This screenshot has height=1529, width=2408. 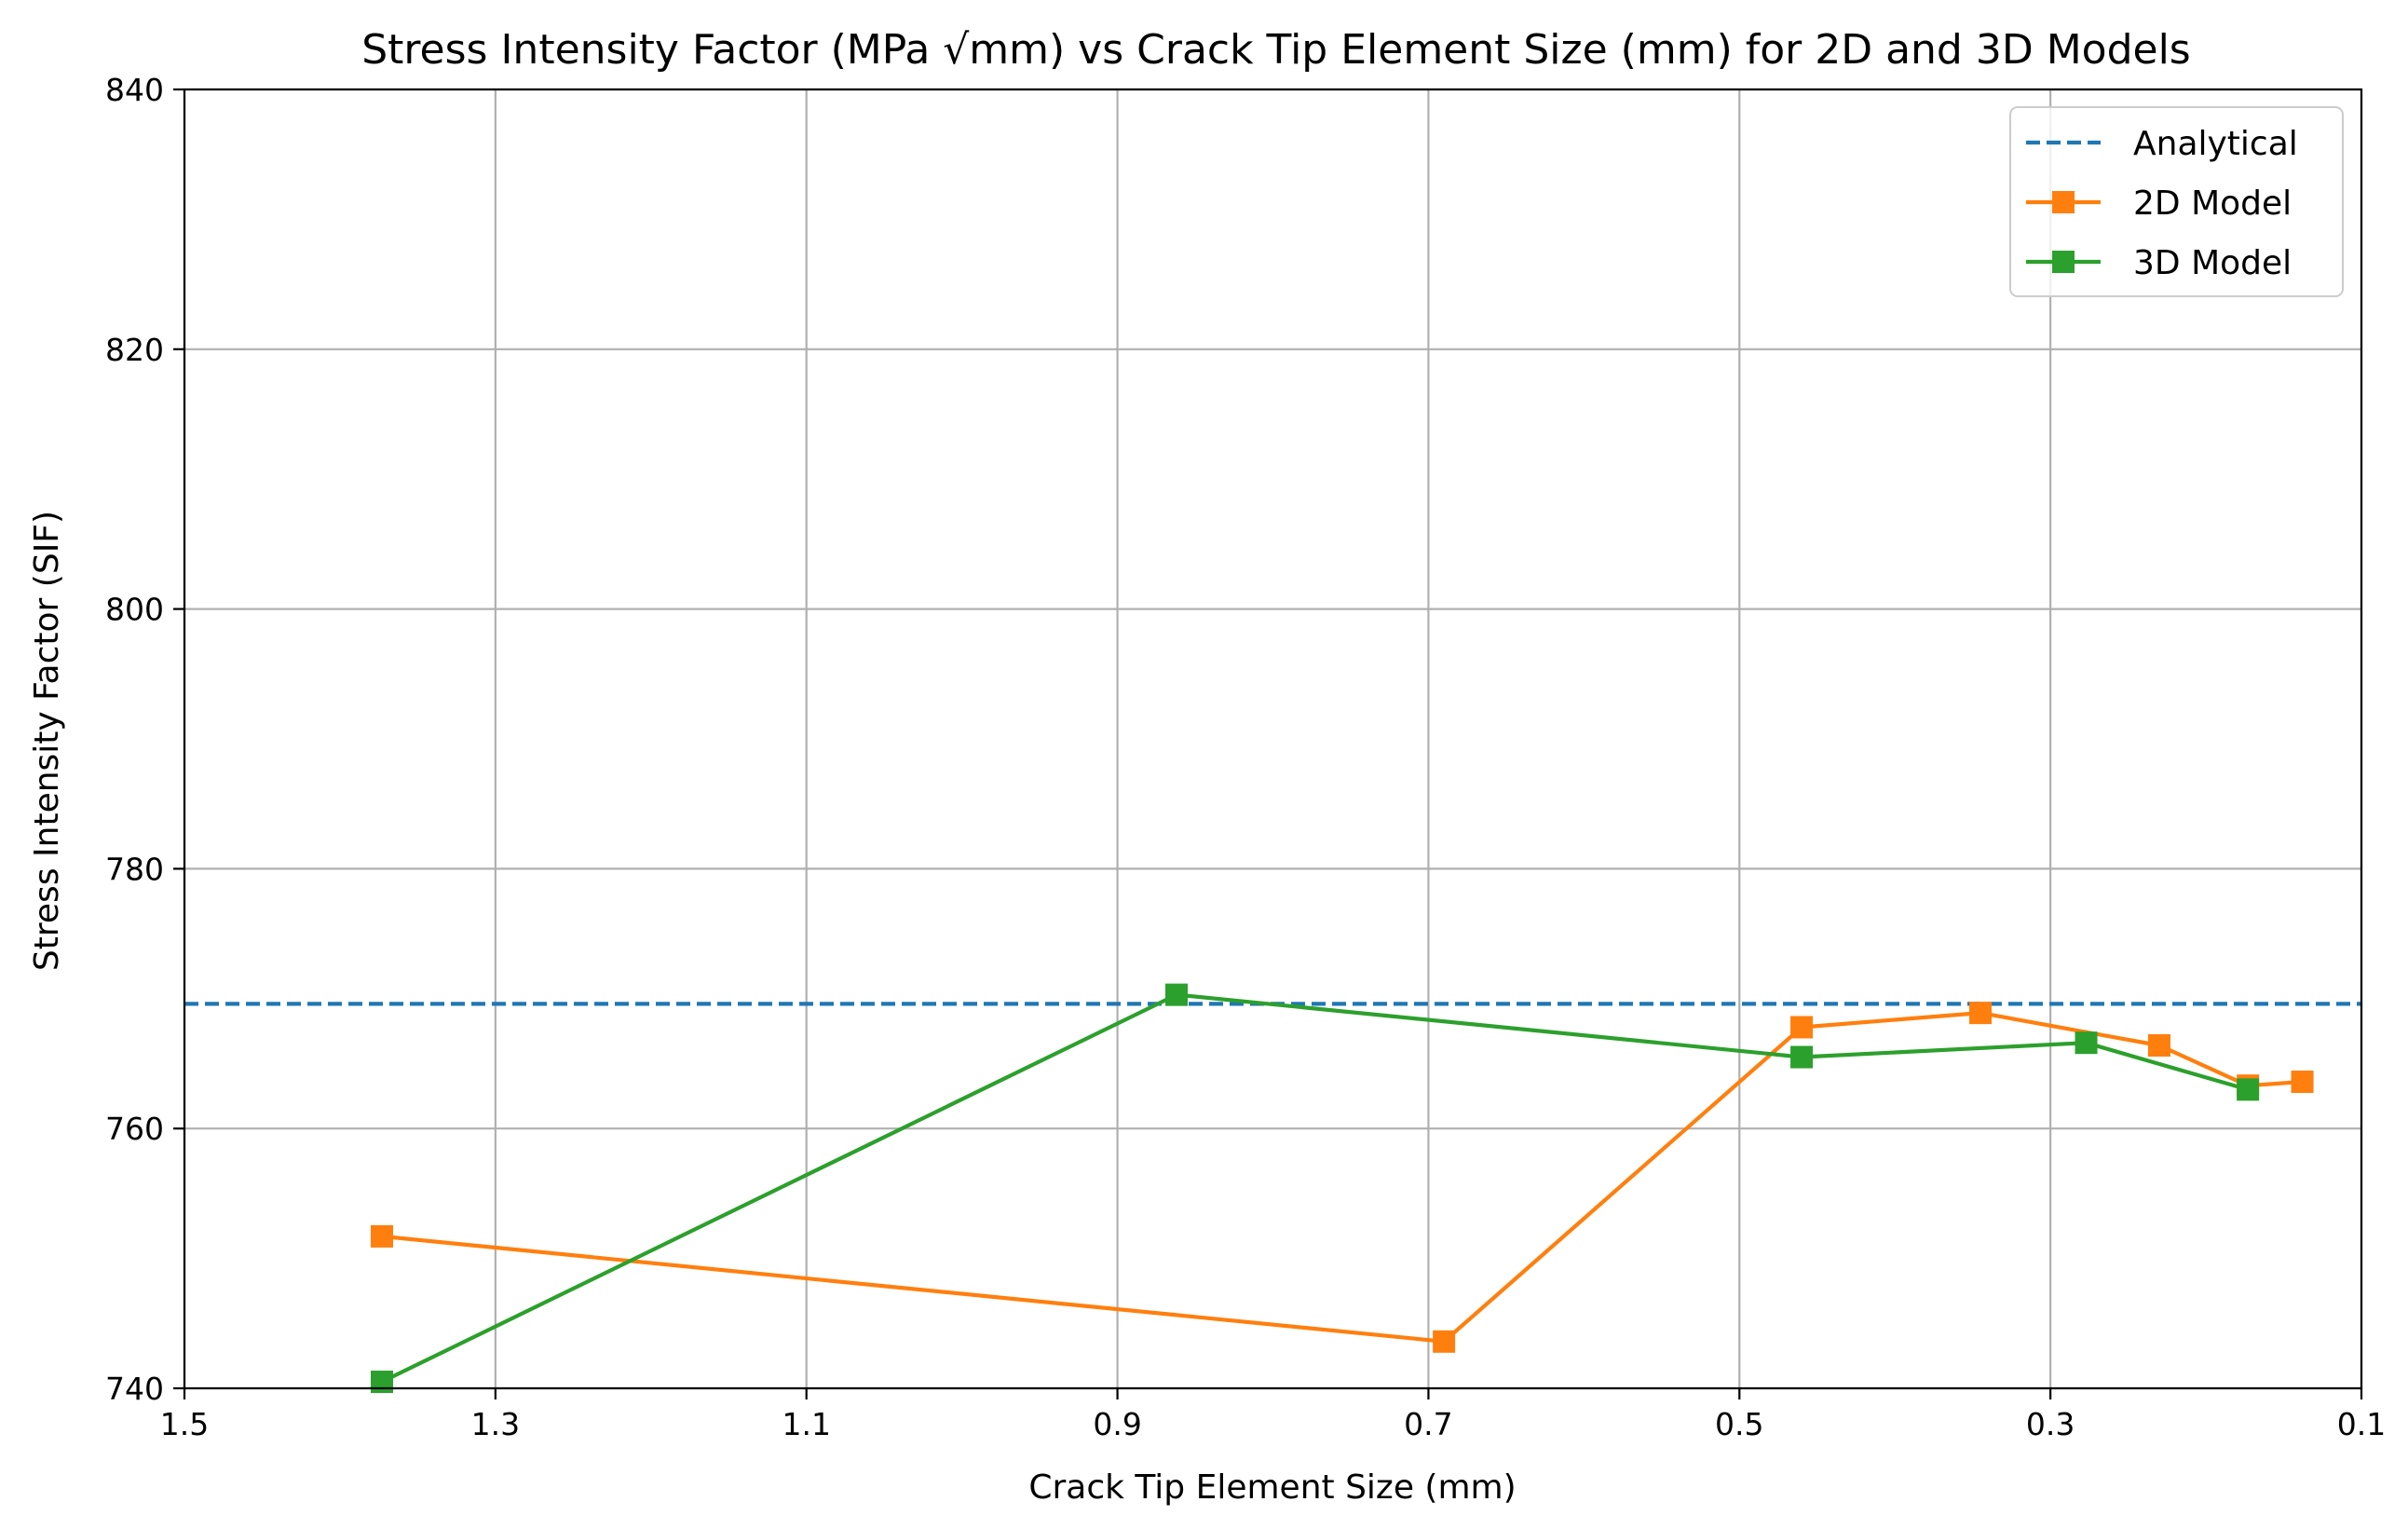 What do you see at coordinates (2215, 144) in the screenshot?
I see `legend-analytical-label: Analytical` at bounding box center [2215, 144].